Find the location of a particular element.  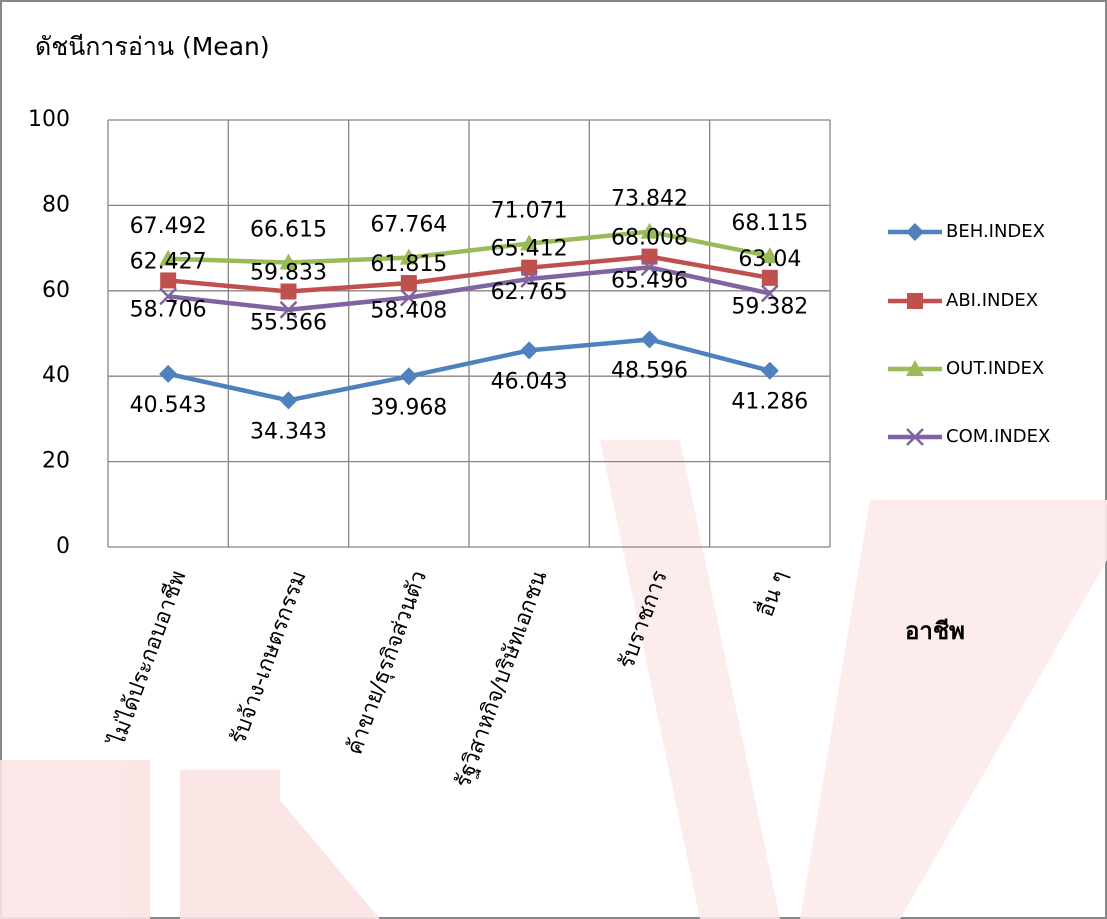

data-label: 58.408 is located at coordinates (408, 311).